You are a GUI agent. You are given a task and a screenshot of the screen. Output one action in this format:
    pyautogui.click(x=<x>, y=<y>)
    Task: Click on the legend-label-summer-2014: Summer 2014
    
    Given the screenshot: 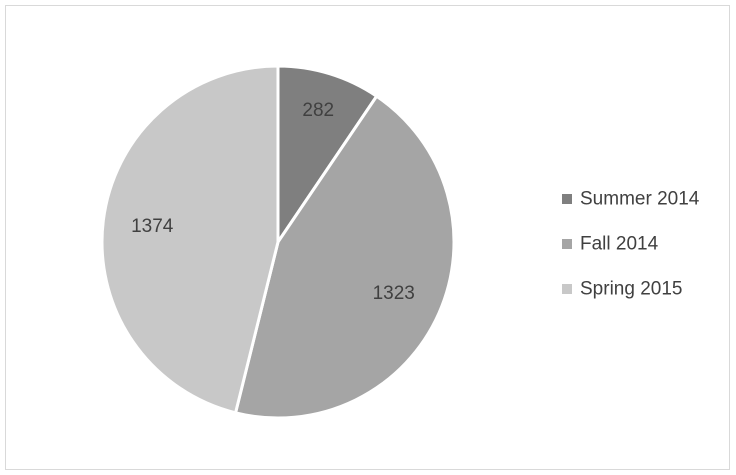 What is the action you would take?
    pyautogui.click(x=640, y=199)
    